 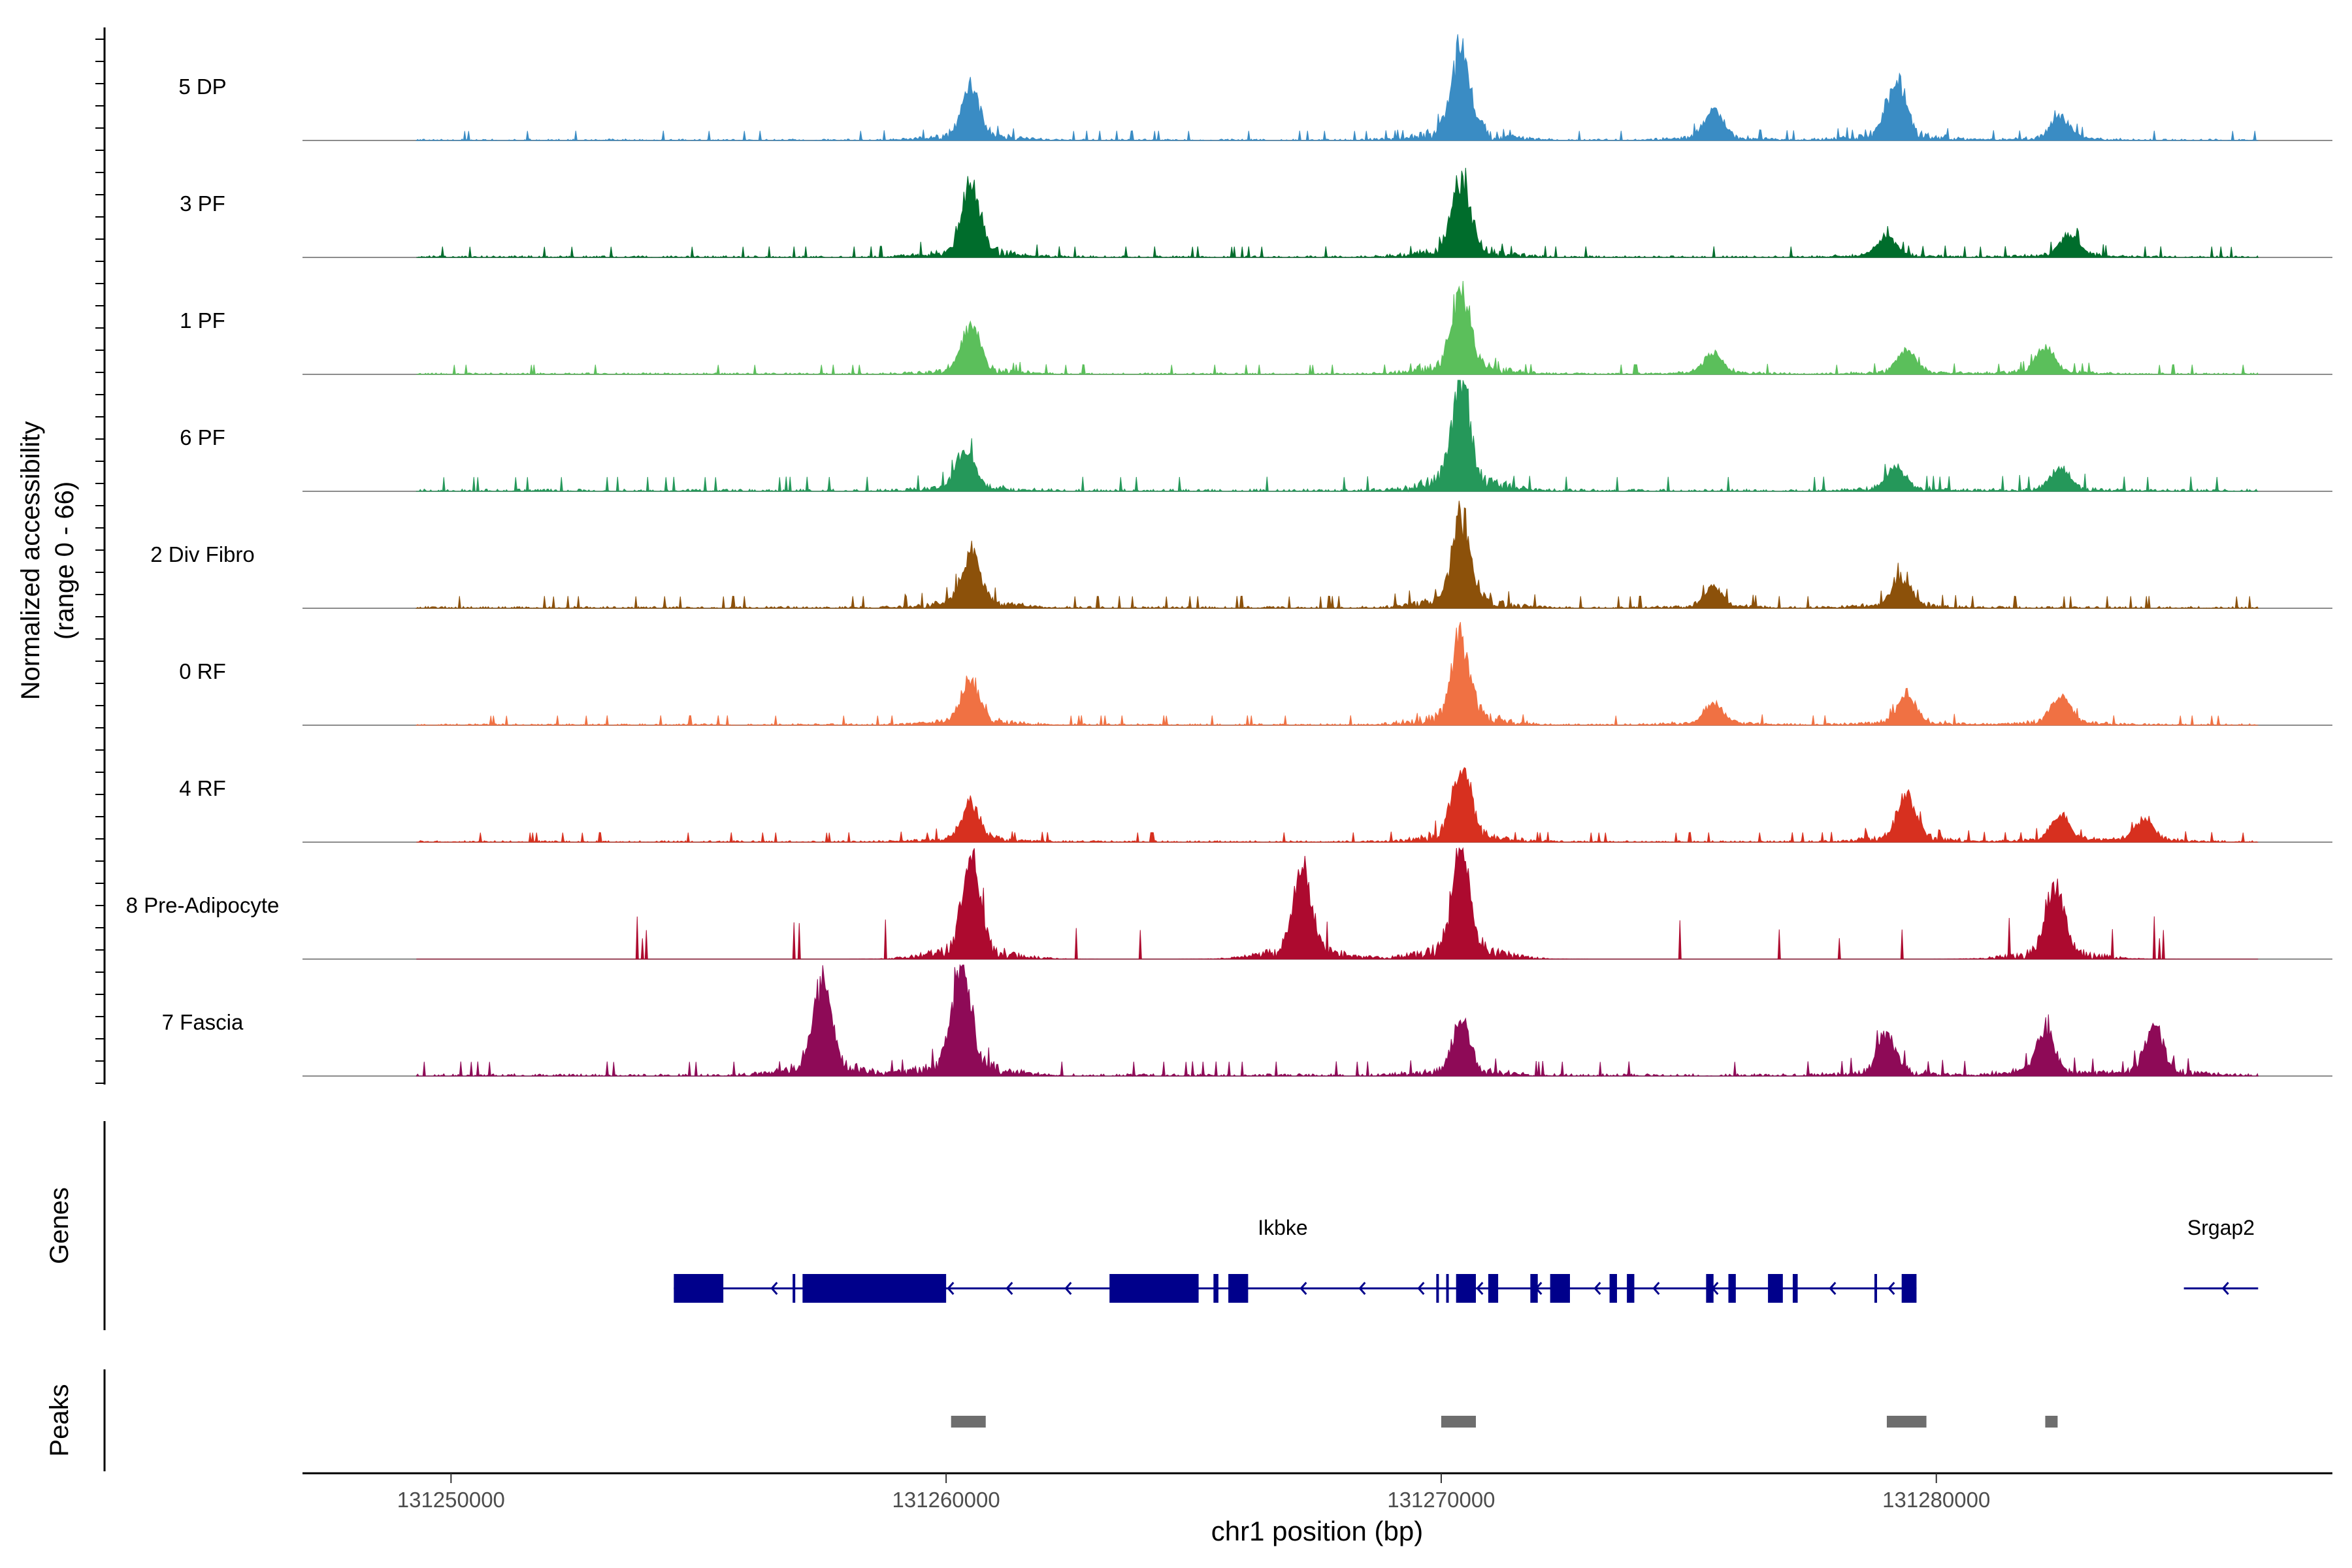 I want to click on gene-Ikbke: Ikbke, so click(x=1295, y=1259).